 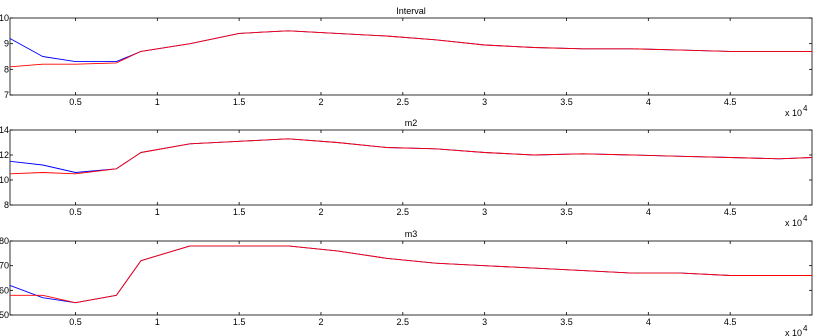 What do you see at coordinates (4, 266) in the screenshot?
I see `y-tick-label: 70` at bounding box center [4, 266].